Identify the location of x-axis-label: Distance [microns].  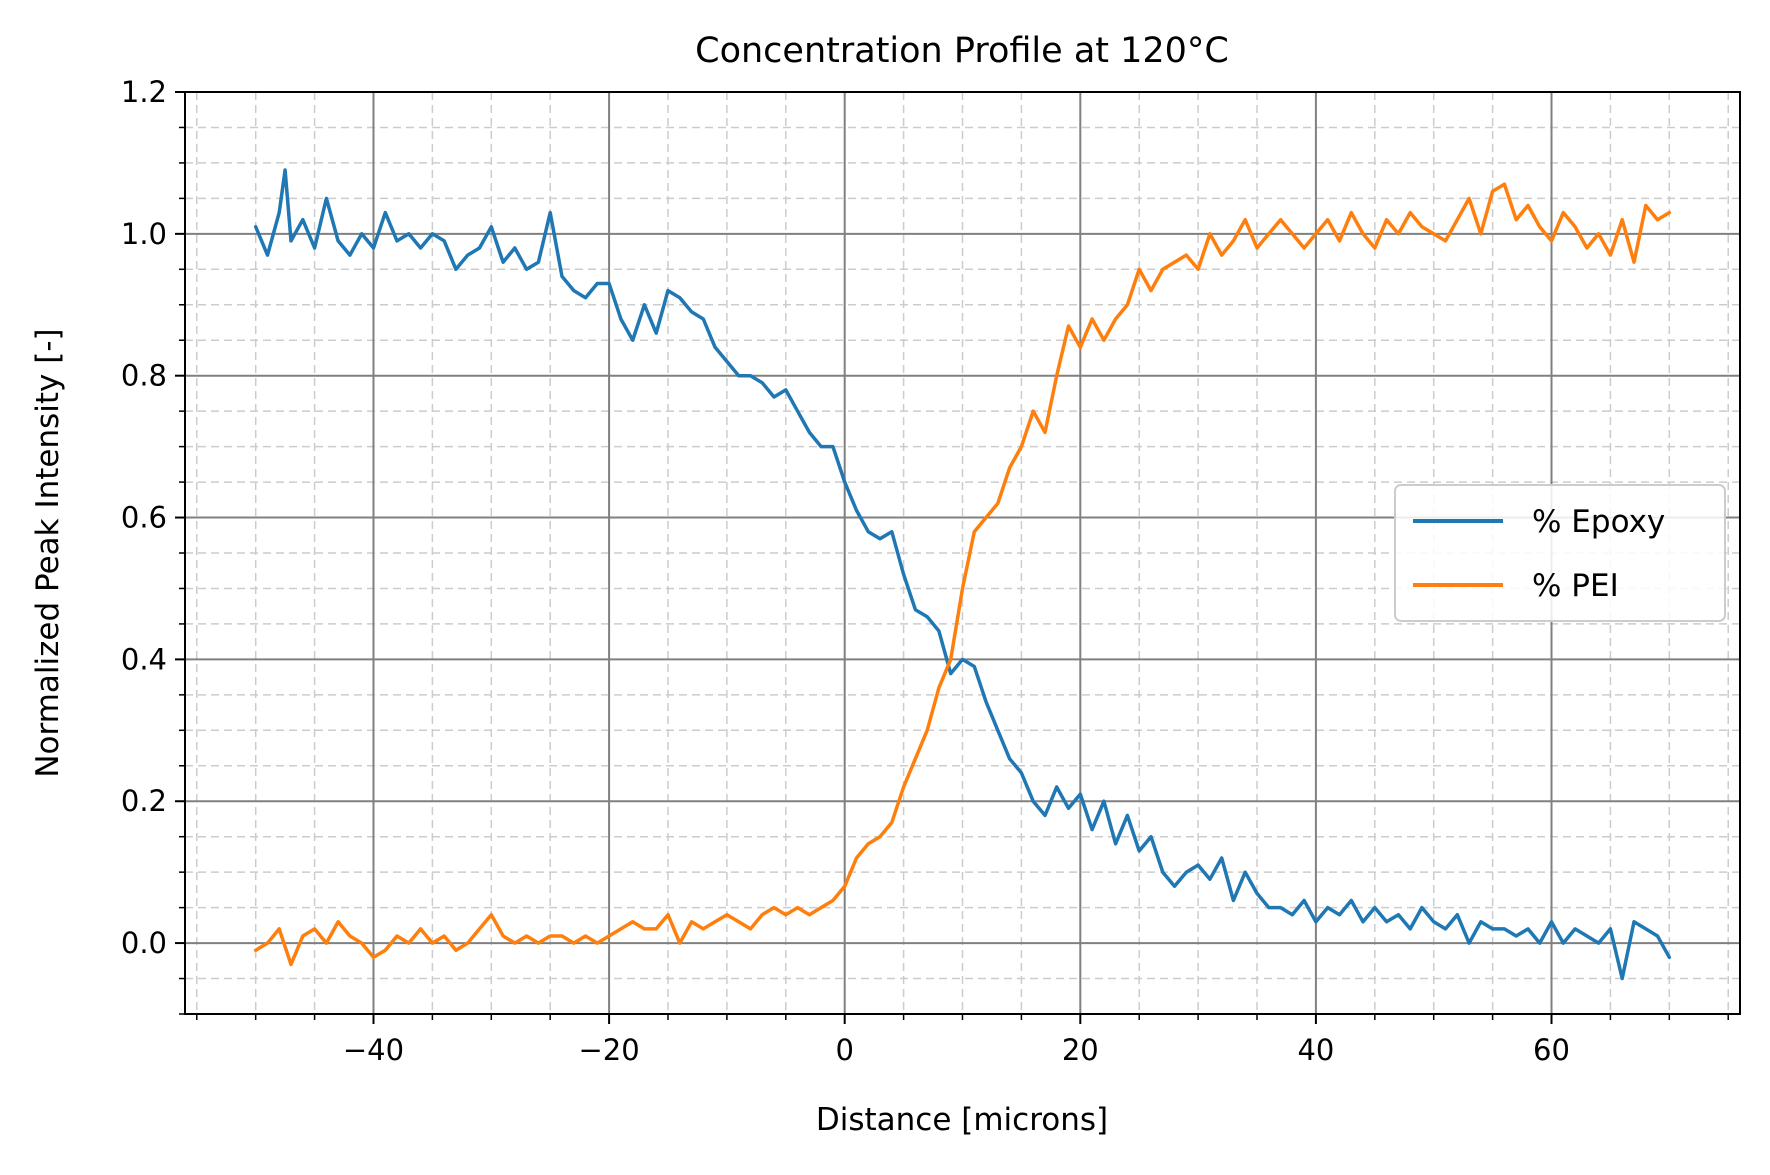
(962, 1120).